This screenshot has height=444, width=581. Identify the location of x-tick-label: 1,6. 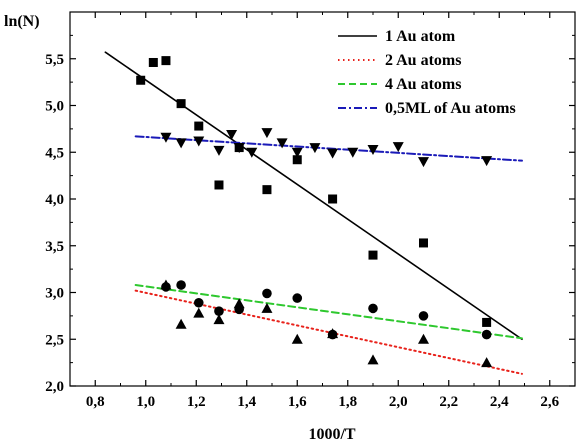
(297, 402).